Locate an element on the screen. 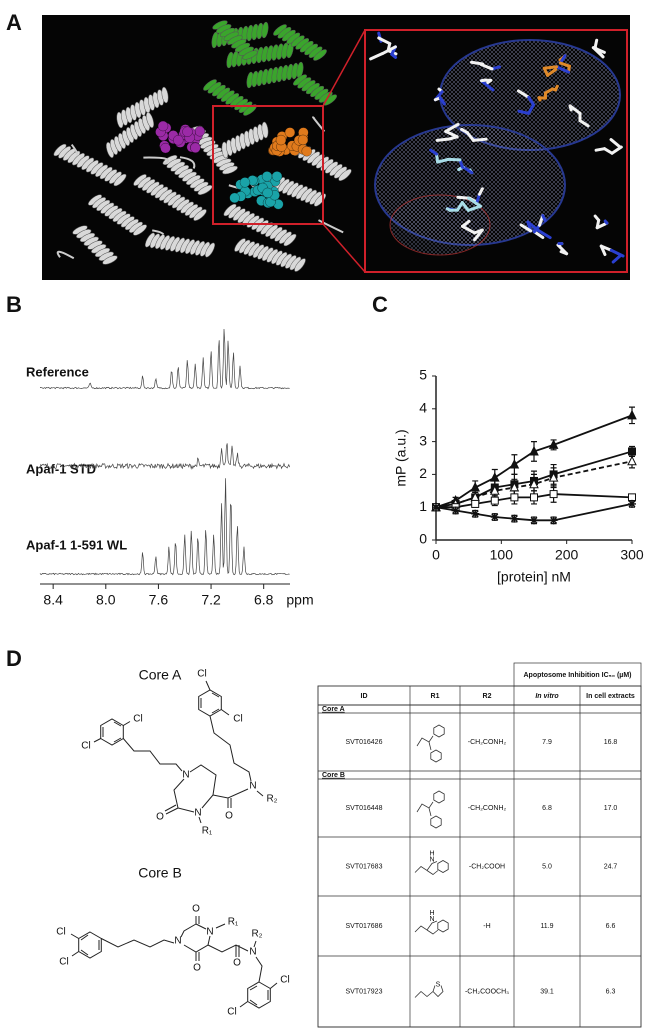 This screenshot has width=651, height=1030. spectrum-label: Apaf-1 1-591 WL is located at coordinates (76, 544).